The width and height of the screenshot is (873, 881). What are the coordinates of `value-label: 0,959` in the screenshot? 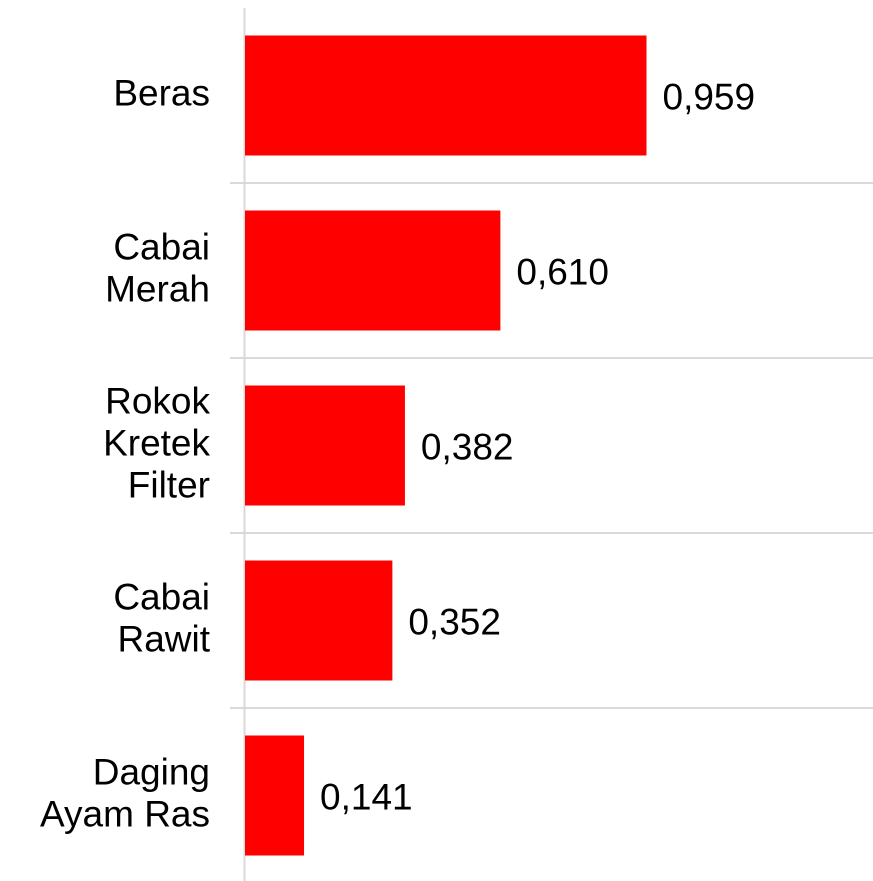 It's located at (709, 96).